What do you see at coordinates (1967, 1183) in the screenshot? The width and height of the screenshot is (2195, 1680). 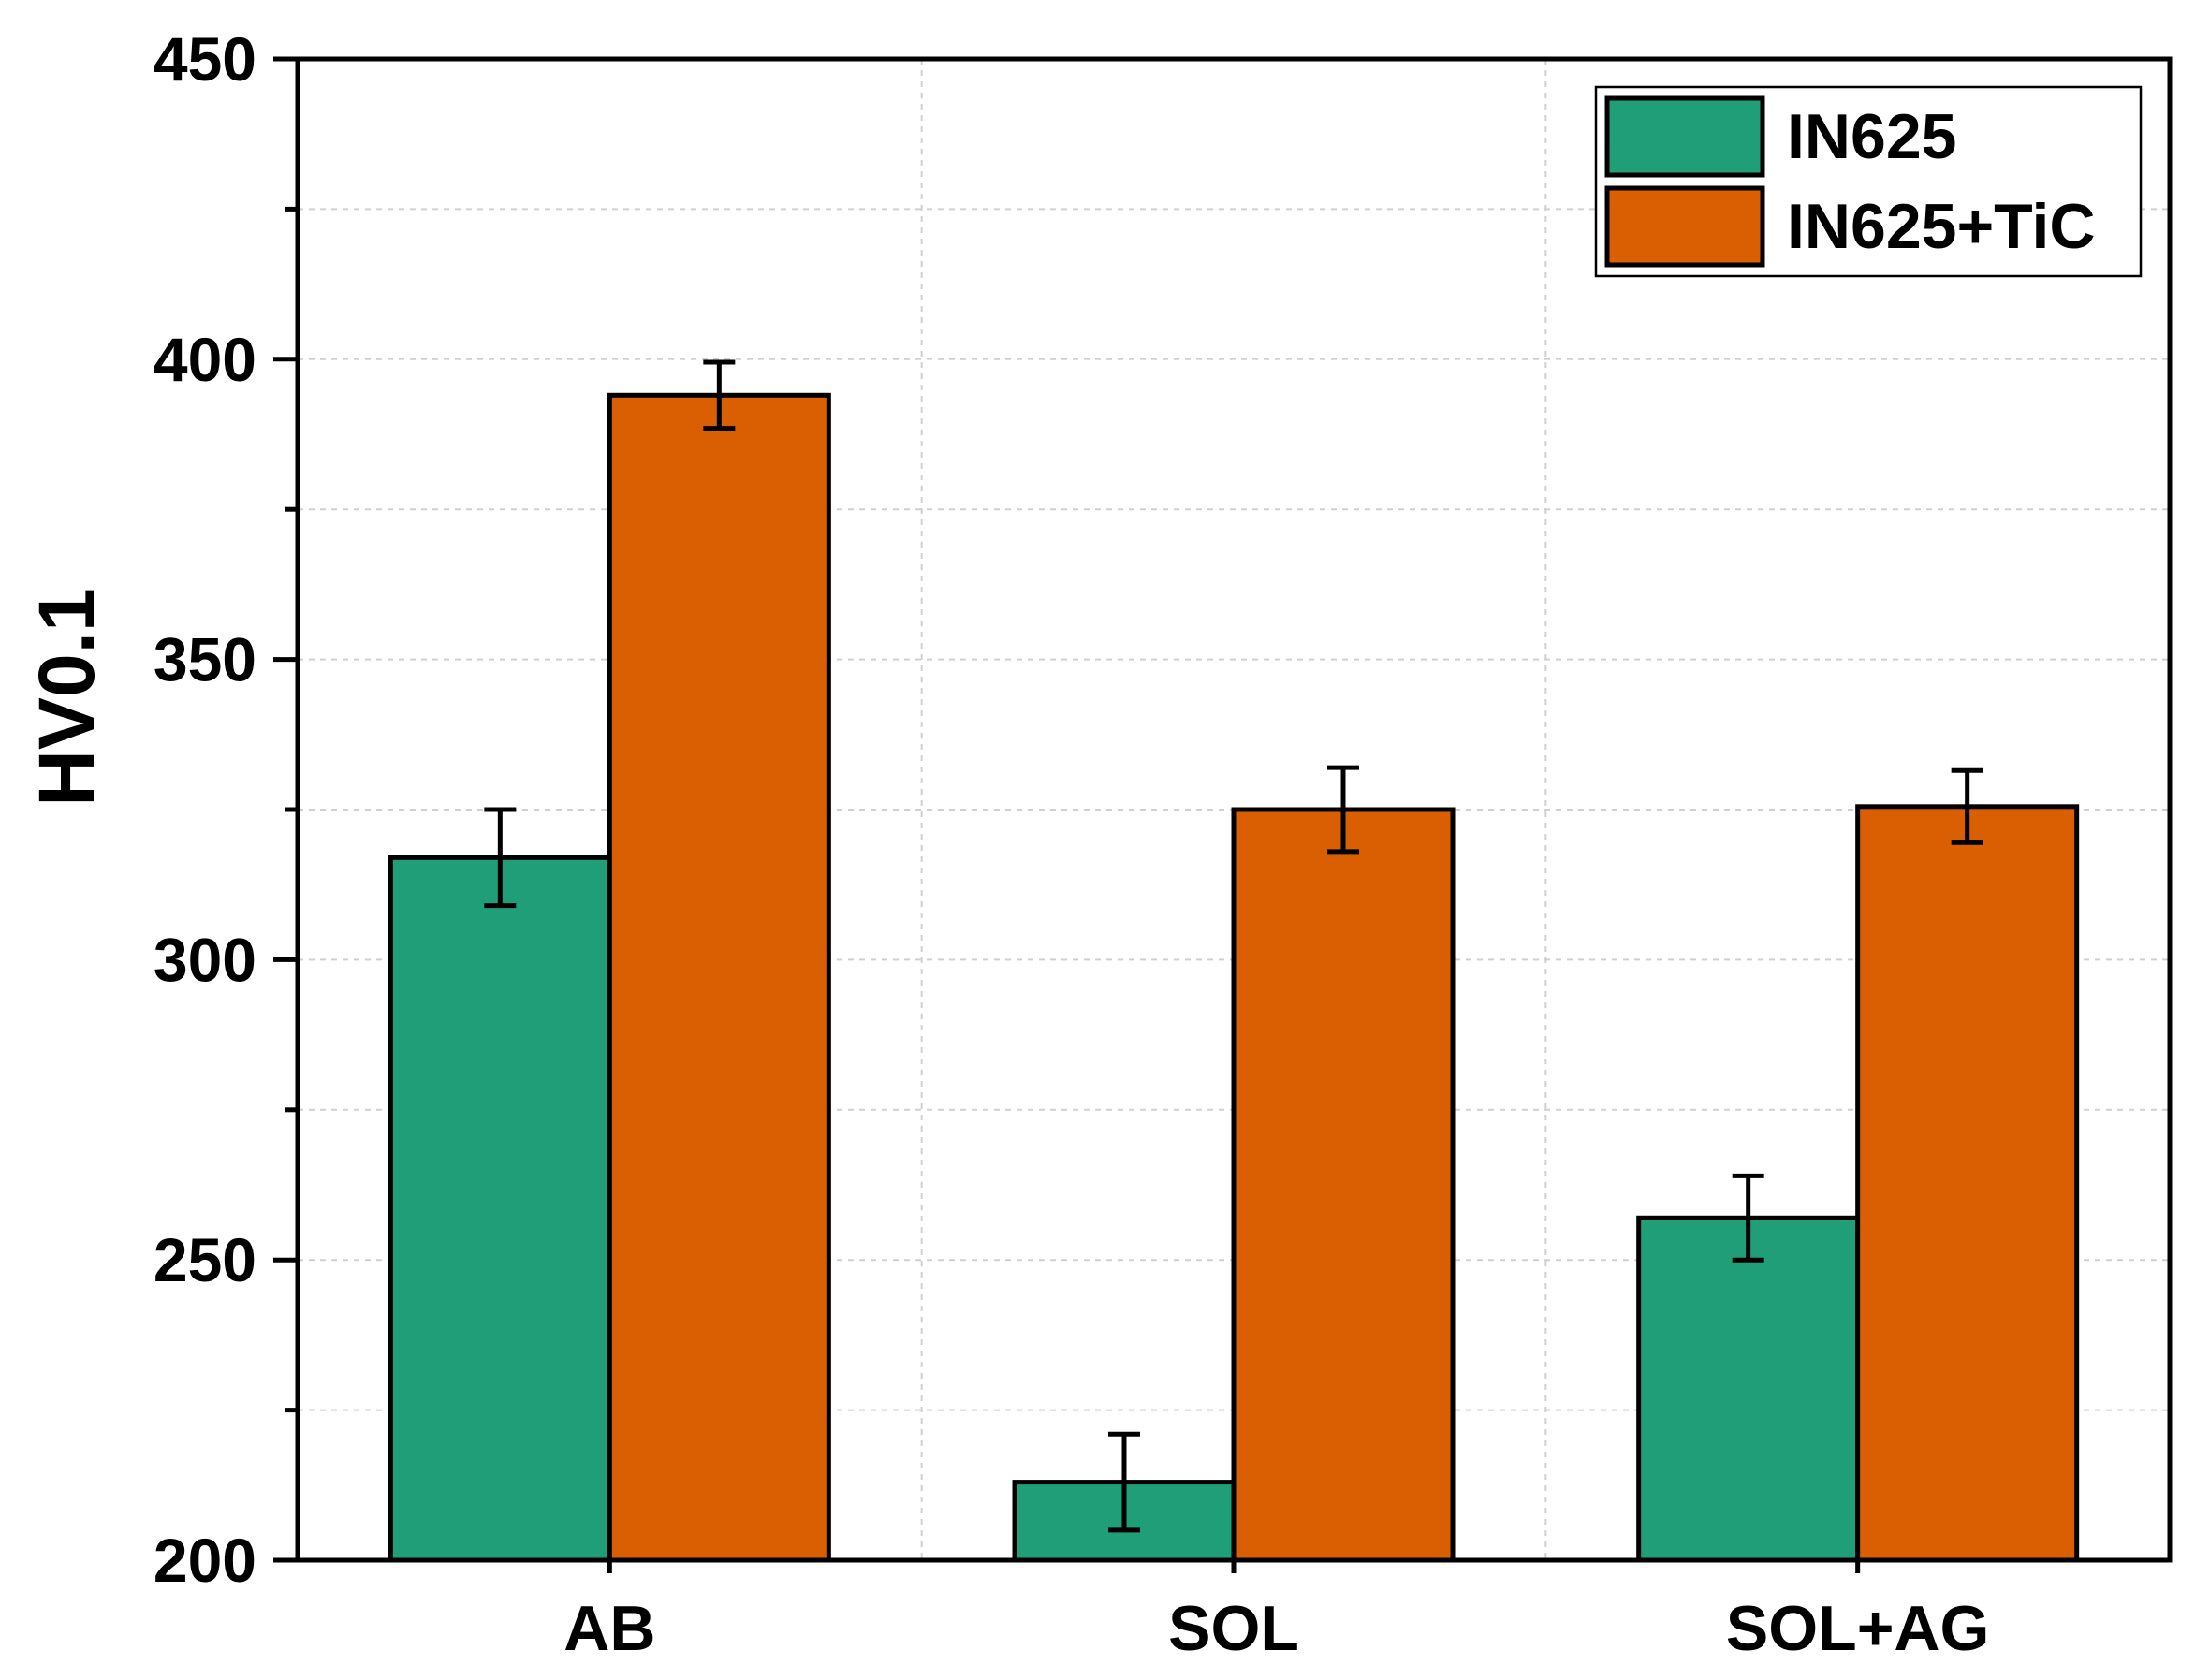 I see `bar-in625-tic-sol-ag` at bounding box center [1967, 1183].